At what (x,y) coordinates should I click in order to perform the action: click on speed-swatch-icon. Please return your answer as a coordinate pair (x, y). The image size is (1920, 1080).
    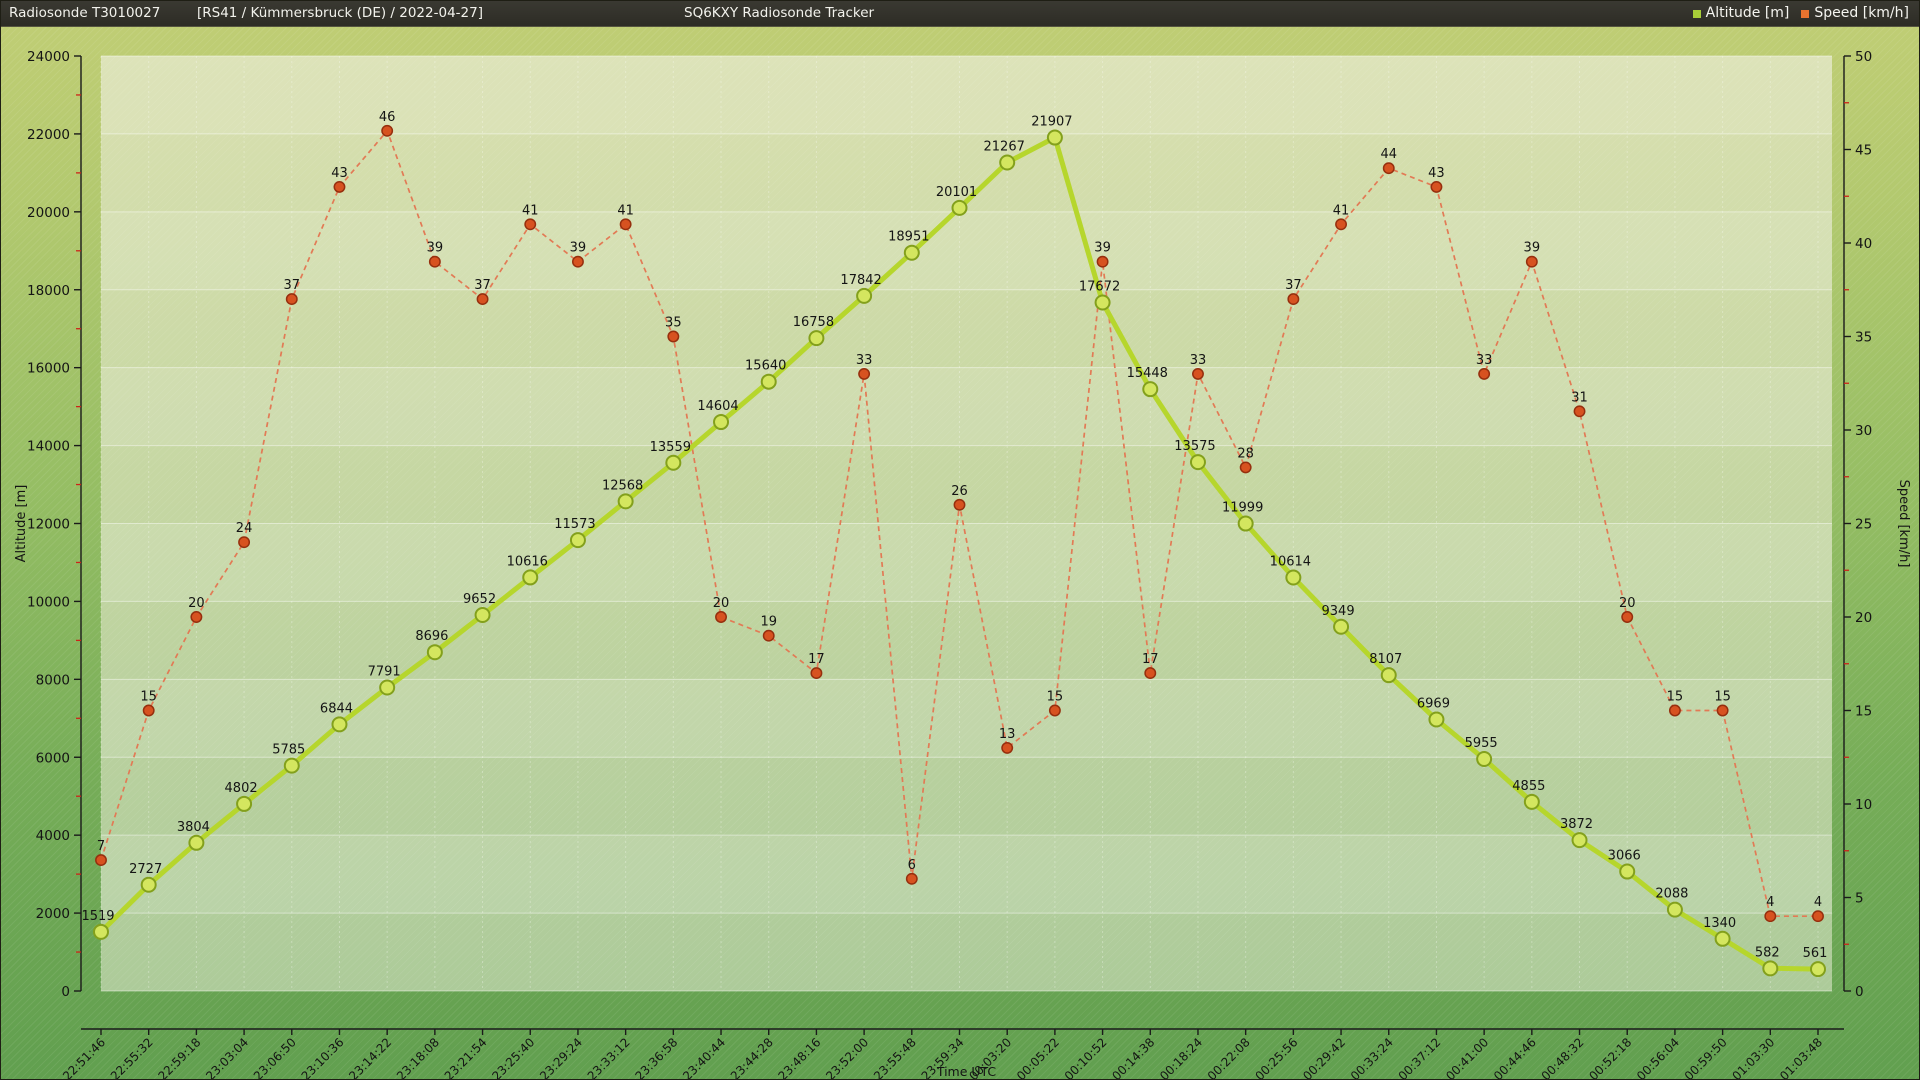
    Looking at the image, I should click on (1805, 13).